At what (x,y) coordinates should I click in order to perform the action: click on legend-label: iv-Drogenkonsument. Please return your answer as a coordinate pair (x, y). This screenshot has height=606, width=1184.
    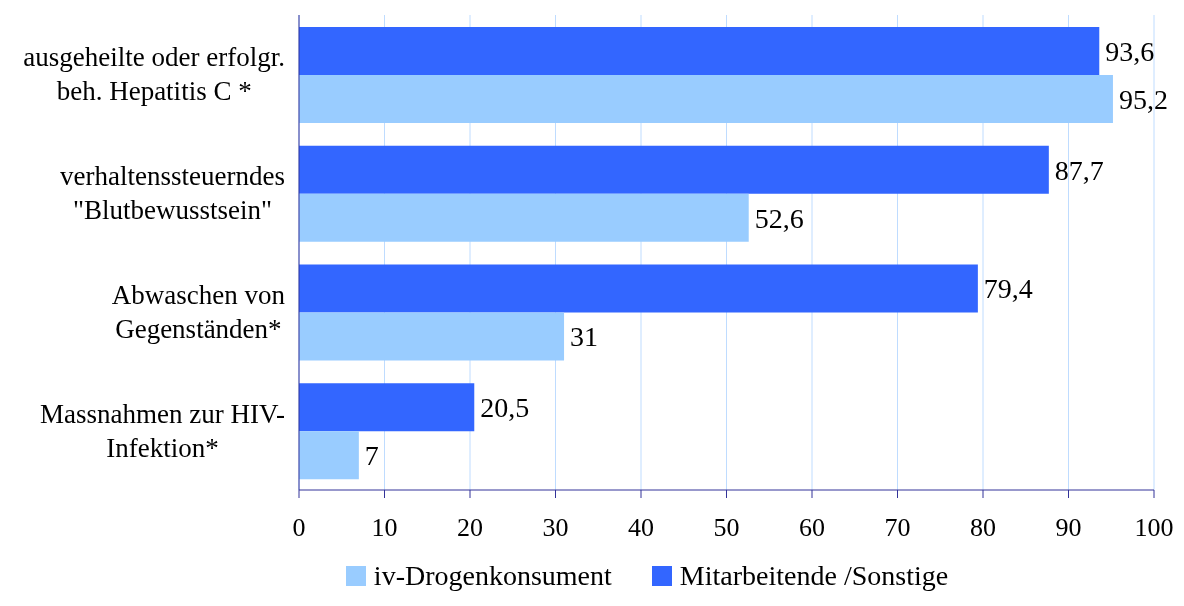
    Looking at the image, I should click on (492, 576).